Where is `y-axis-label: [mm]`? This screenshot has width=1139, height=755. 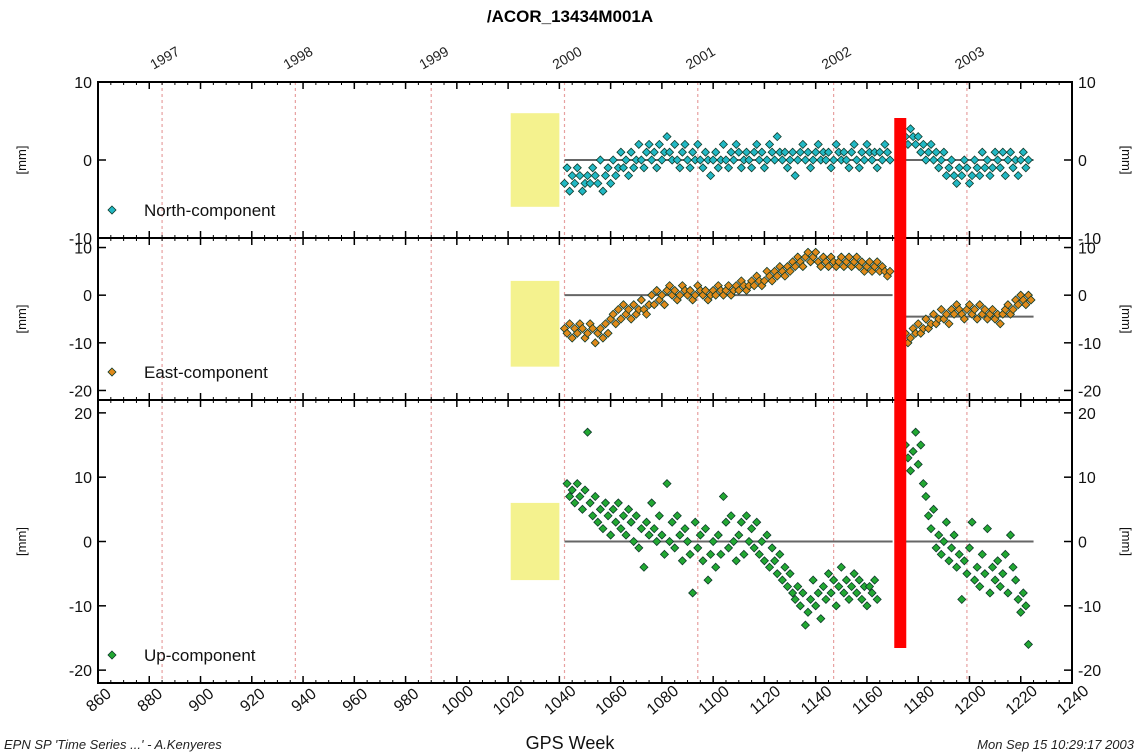 y-axis-label: [mm] is located at coordinates (21, 160).